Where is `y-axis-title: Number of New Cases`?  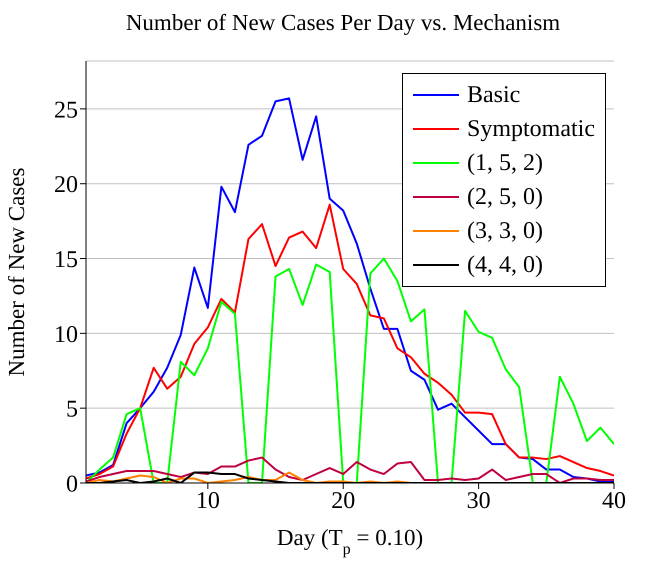 y-axis-title: Number of New Cases is located at coordinates (17, 272).